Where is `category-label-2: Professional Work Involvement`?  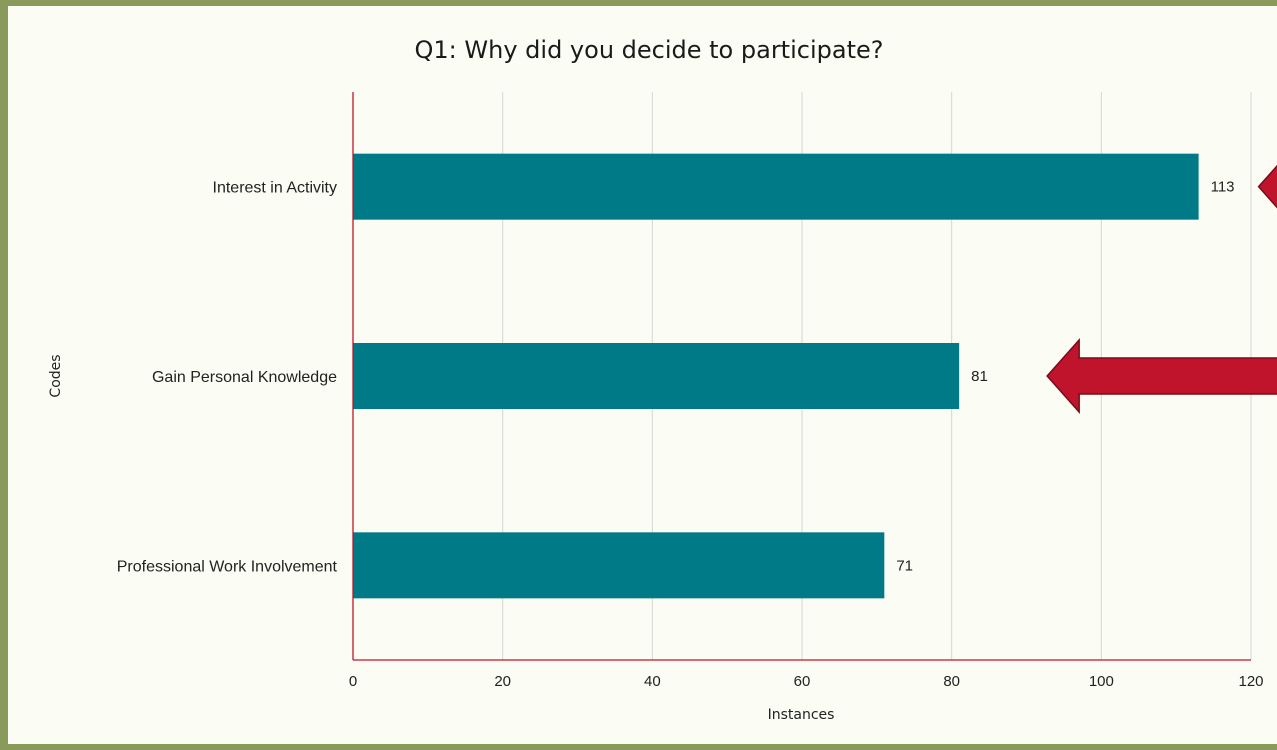
category-label-2: Professional Work Involvement is located at coordinates (227, 566).